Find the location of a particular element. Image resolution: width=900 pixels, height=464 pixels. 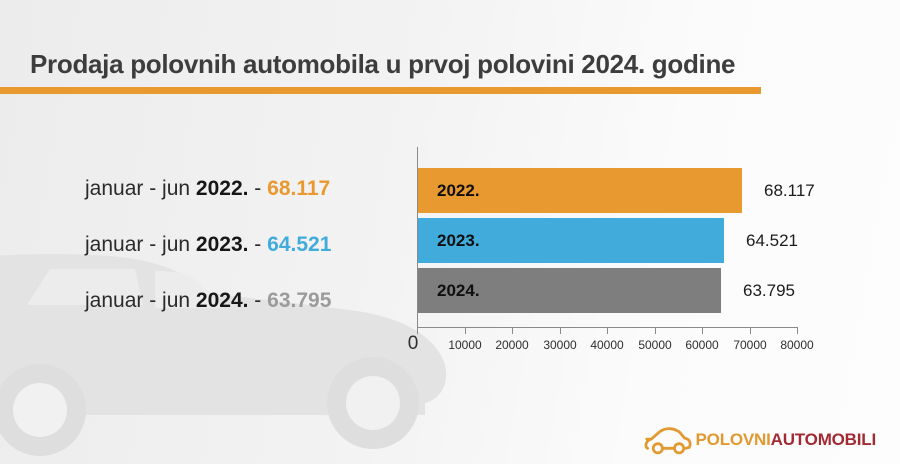

brand-logo: POLOVNIAUTOMOBILI is located at coordinates (760, 440).